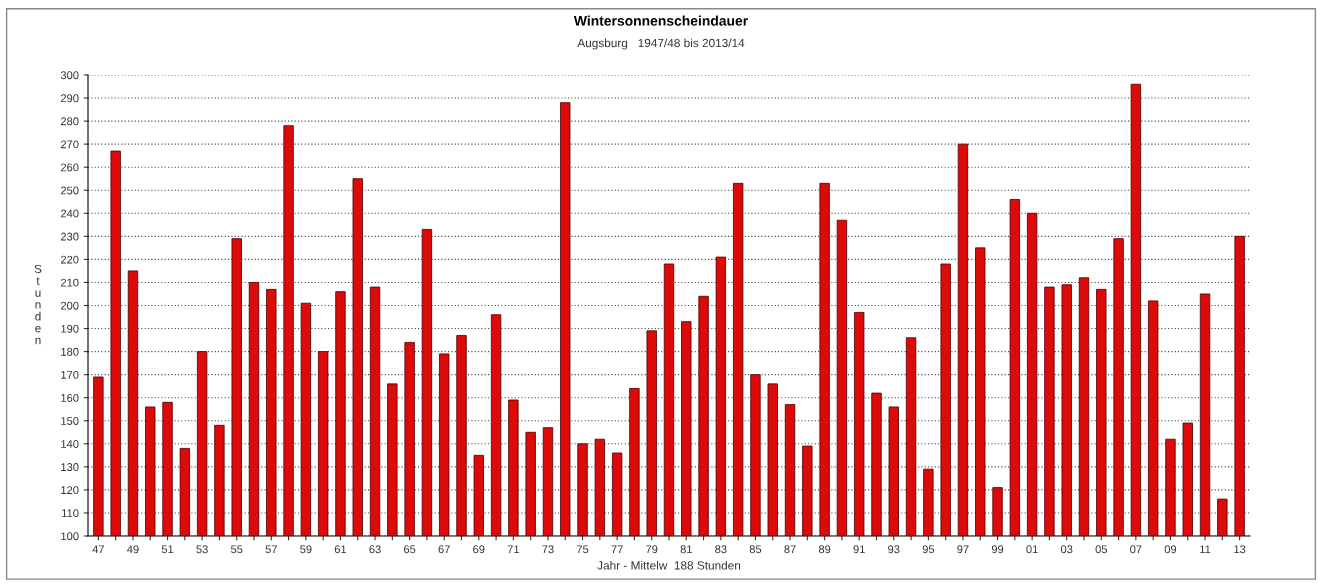 This screenshot has height=585, width=1322. Describe the element at coordinates (479, 549) in the screenshot. I see `x-tick-label: 69` at that location.